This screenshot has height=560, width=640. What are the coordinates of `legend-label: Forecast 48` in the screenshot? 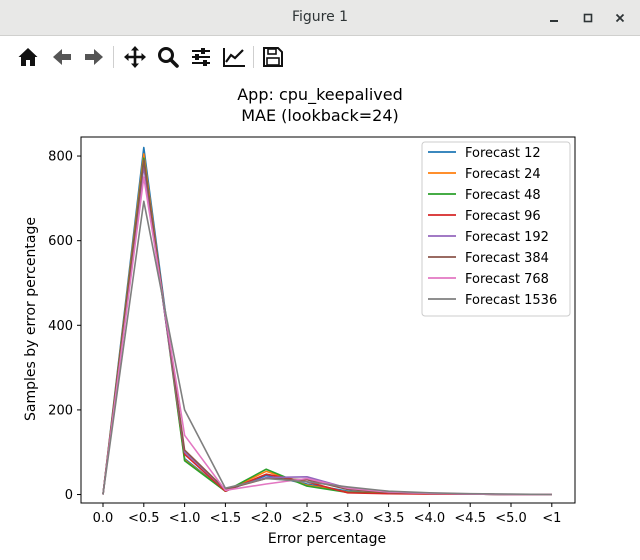 It's located at (503, 195).